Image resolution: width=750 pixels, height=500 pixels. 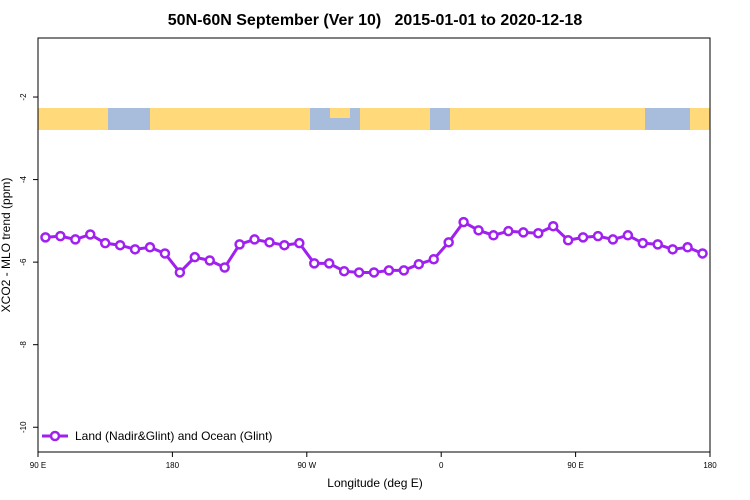 What do you see at coordinates (23, 97) in the screenshot?
I see `y-tick-label: -2` at bounding box center [23, 97].